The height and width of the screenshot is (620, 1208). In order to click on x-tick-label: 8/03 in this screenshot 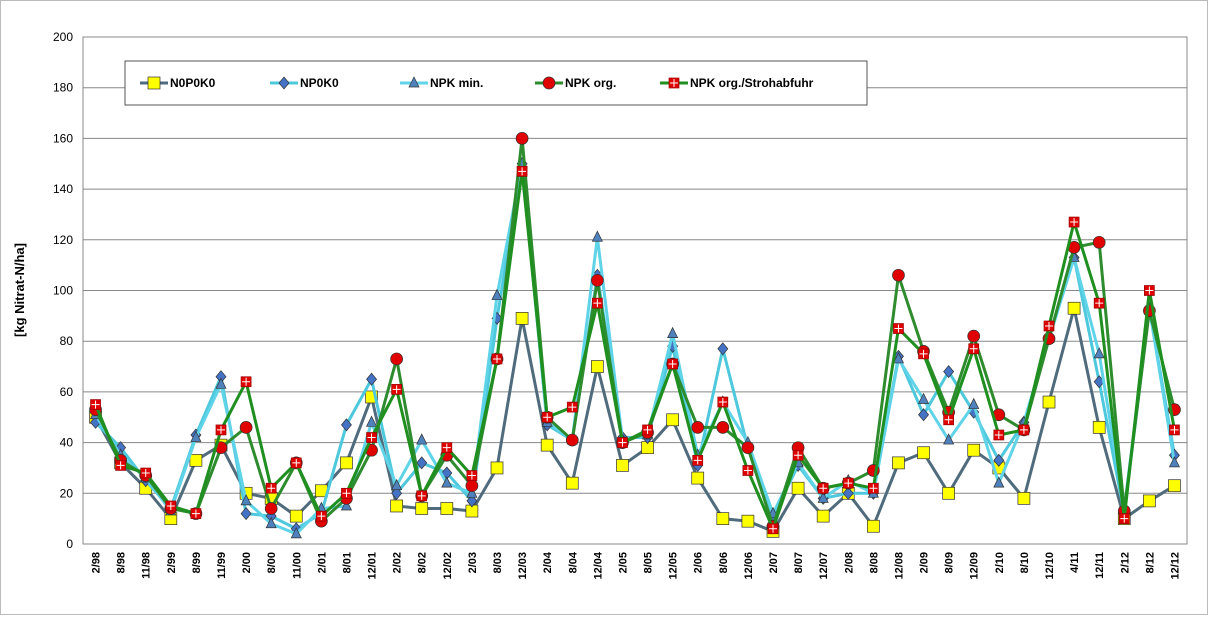, I will do `click(498, 562)`.